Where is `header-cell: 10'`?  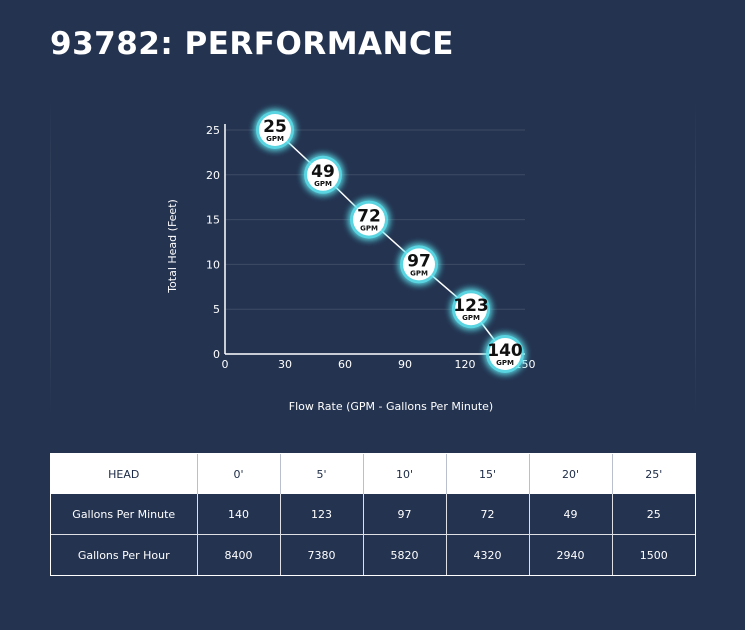
header-cell: 10' is located at coordinates (404, 474).